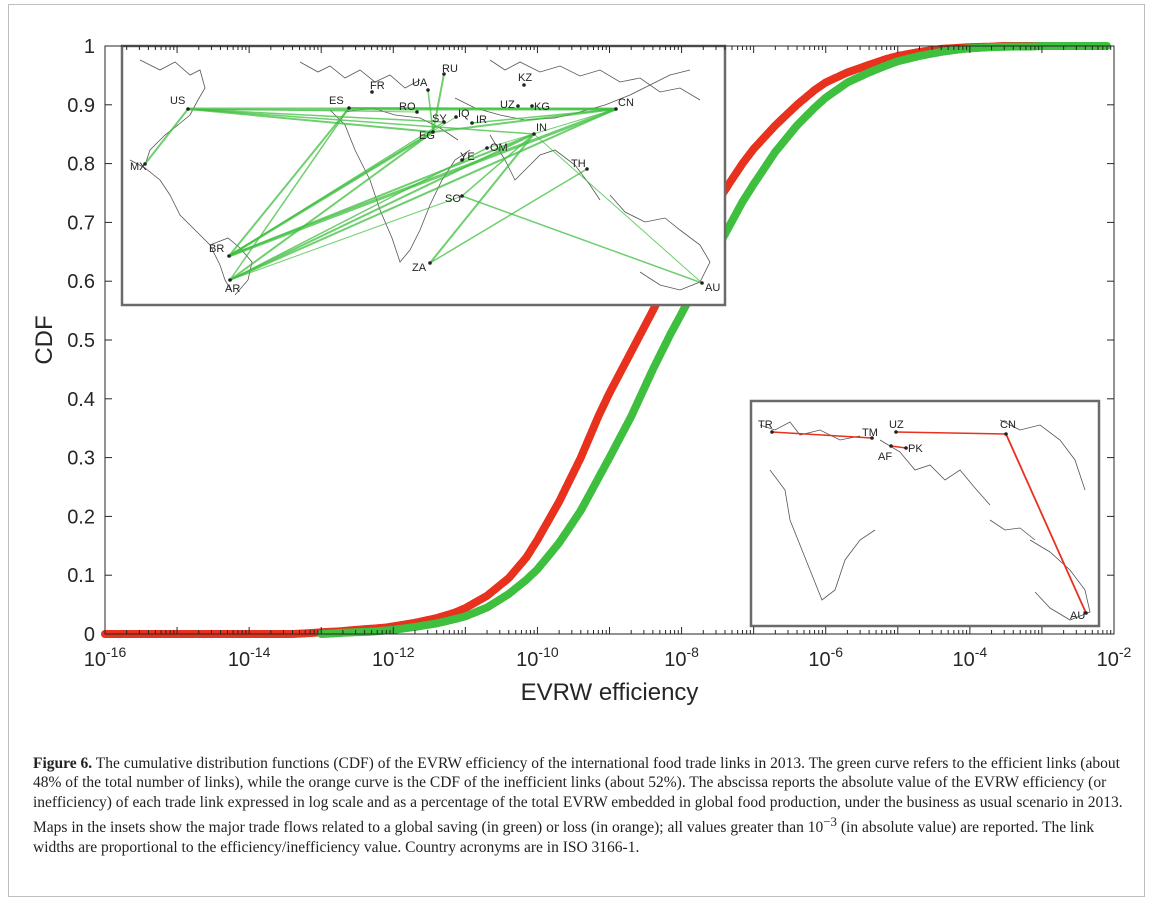 This screenshot has height=904, width=1153. Describe the element at coordinates (407, 107) in the screenshot. I see `country-label: RO` at that location.